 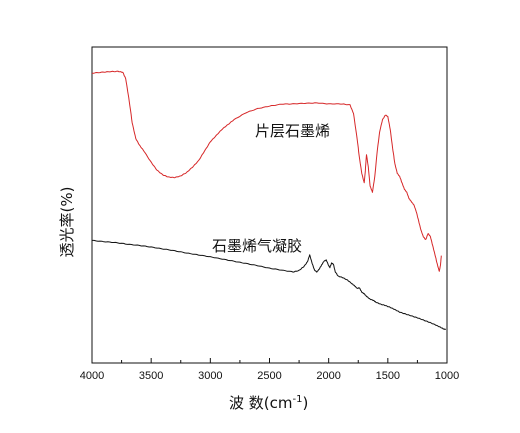 What do you see at coordinates (269, 376) in the screenshot?
I see `x-tick-label: 2500` at bounding box center [269, 376].